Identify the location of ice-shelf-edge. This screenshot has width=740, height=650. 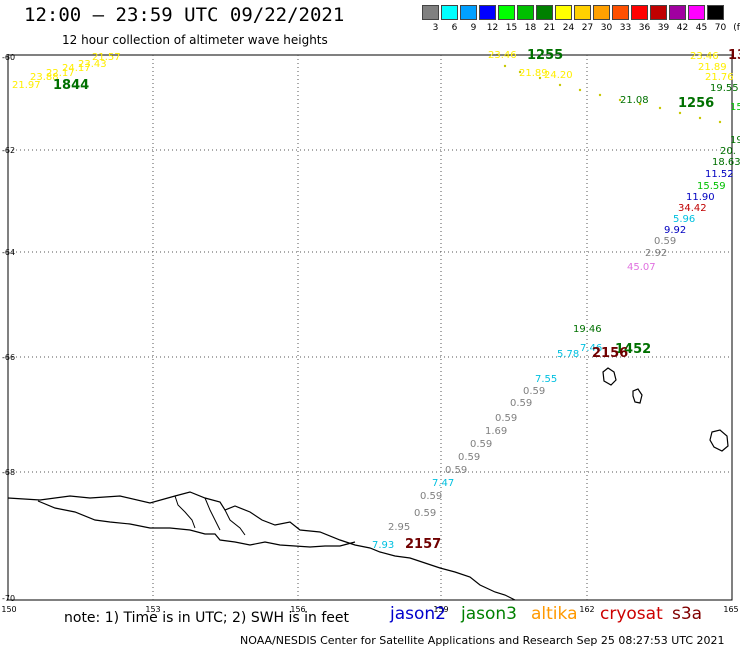
(196, 524).